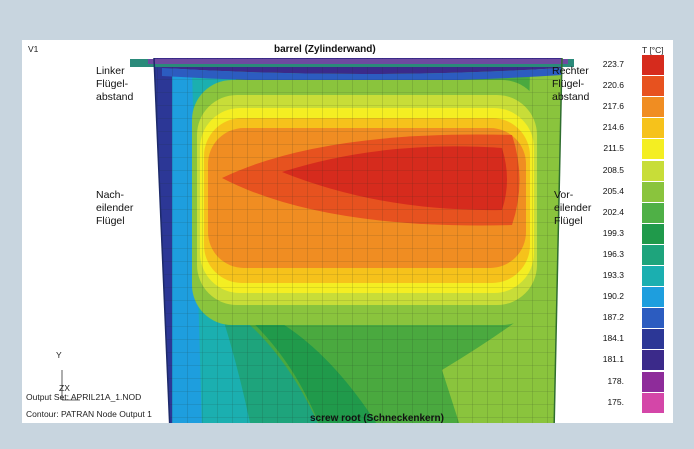 The image size is (694, 449). I want to click on legend-value-label: 202.4, so click(613, 211).